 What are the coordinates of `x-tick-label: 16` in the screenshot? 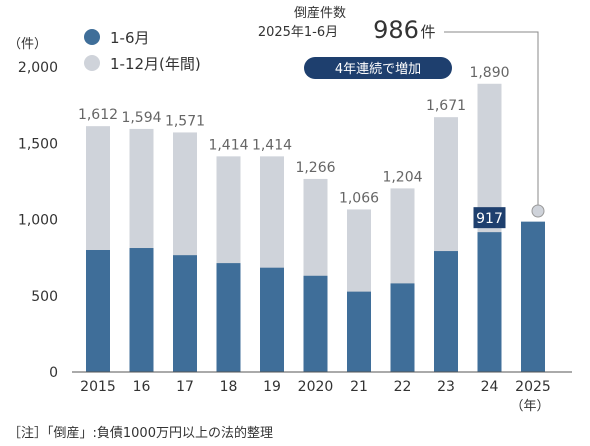 It's located at (142, 387).